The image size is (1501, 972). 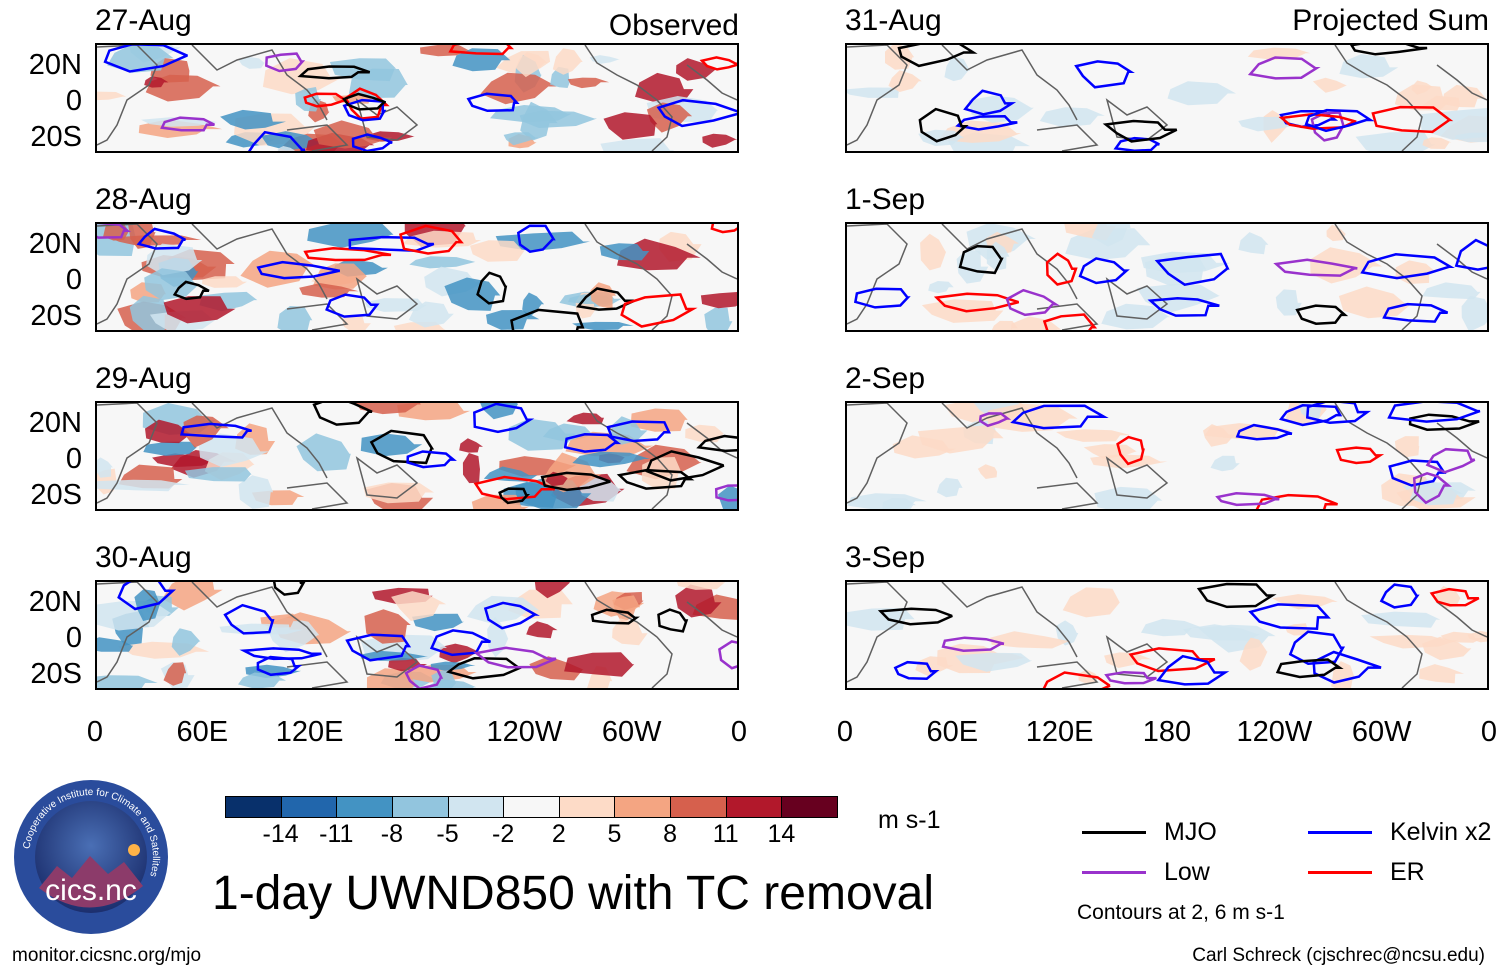 I want to click on lon-tick-label: 60W, so click(x=631, y=732).